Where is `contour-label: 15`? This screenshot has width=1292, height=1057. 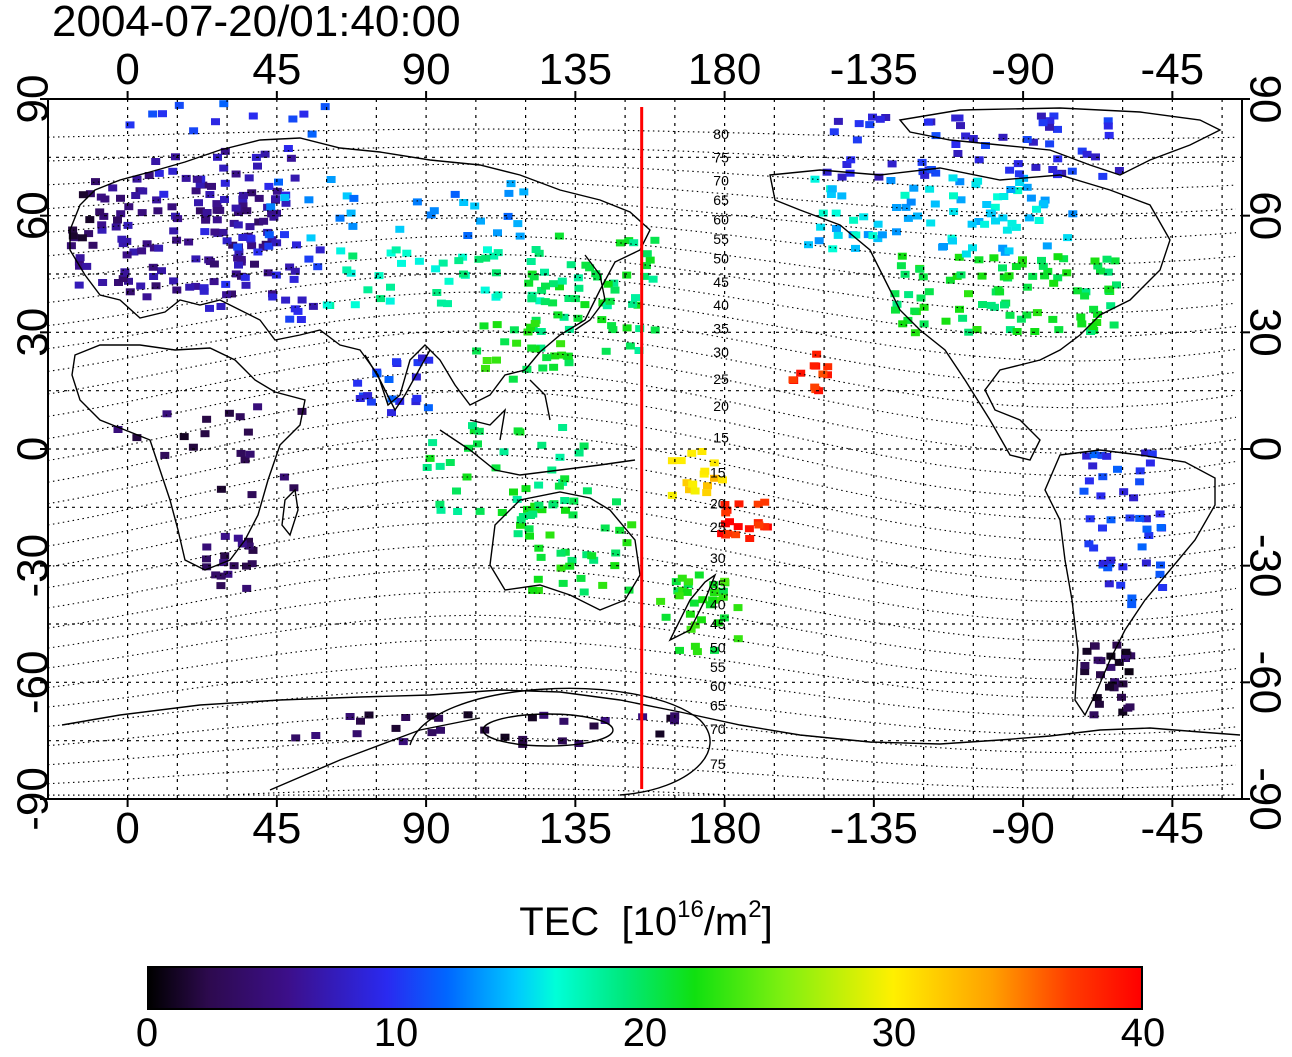 contour-label: 15 is located at coordinates (721, 437).